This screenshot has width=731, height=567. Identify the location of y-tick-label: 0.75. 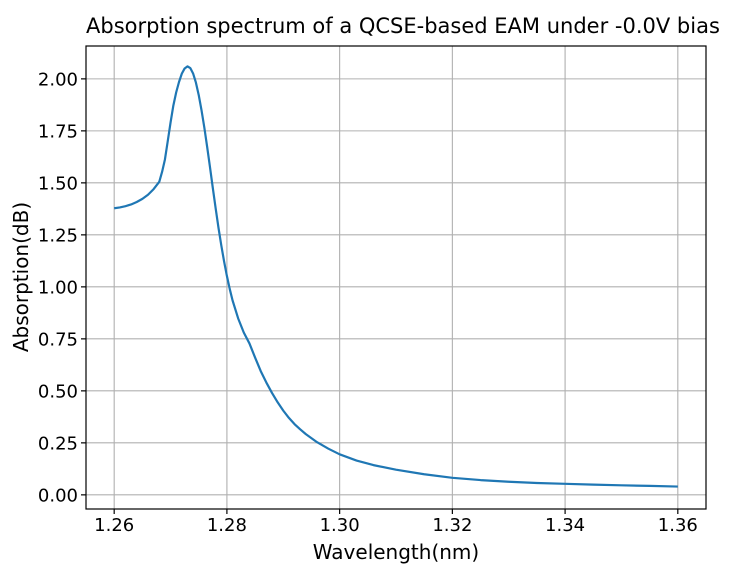
(58, 339).